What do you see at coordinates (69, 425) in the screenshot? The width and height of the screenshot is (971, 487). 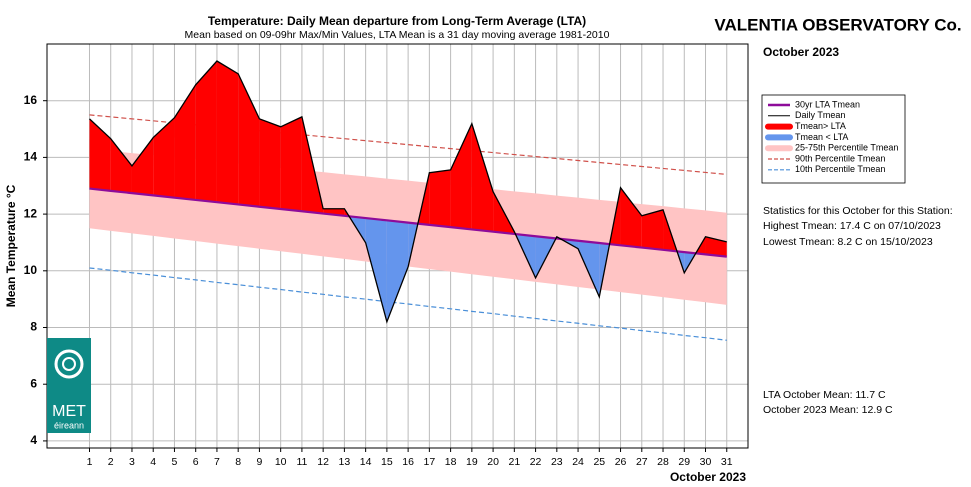 I see `logo-text: éireann` at bounding box center [69, 425].